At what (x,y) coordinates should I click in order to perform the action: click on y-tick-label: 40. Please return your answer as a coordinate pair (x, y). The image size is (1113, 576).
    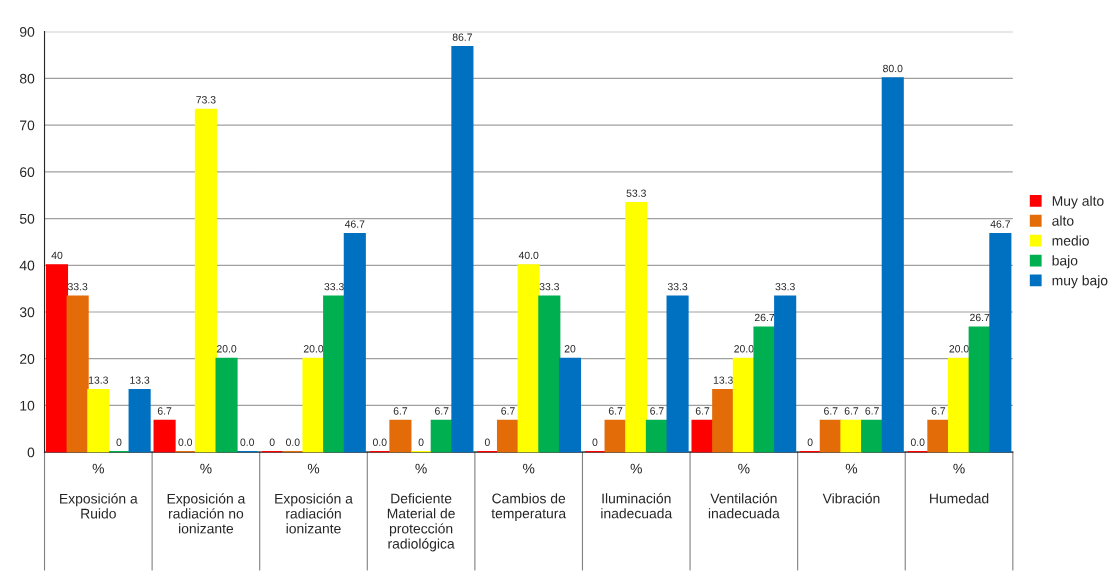
    Looking at the image, I should click on (27, 265).